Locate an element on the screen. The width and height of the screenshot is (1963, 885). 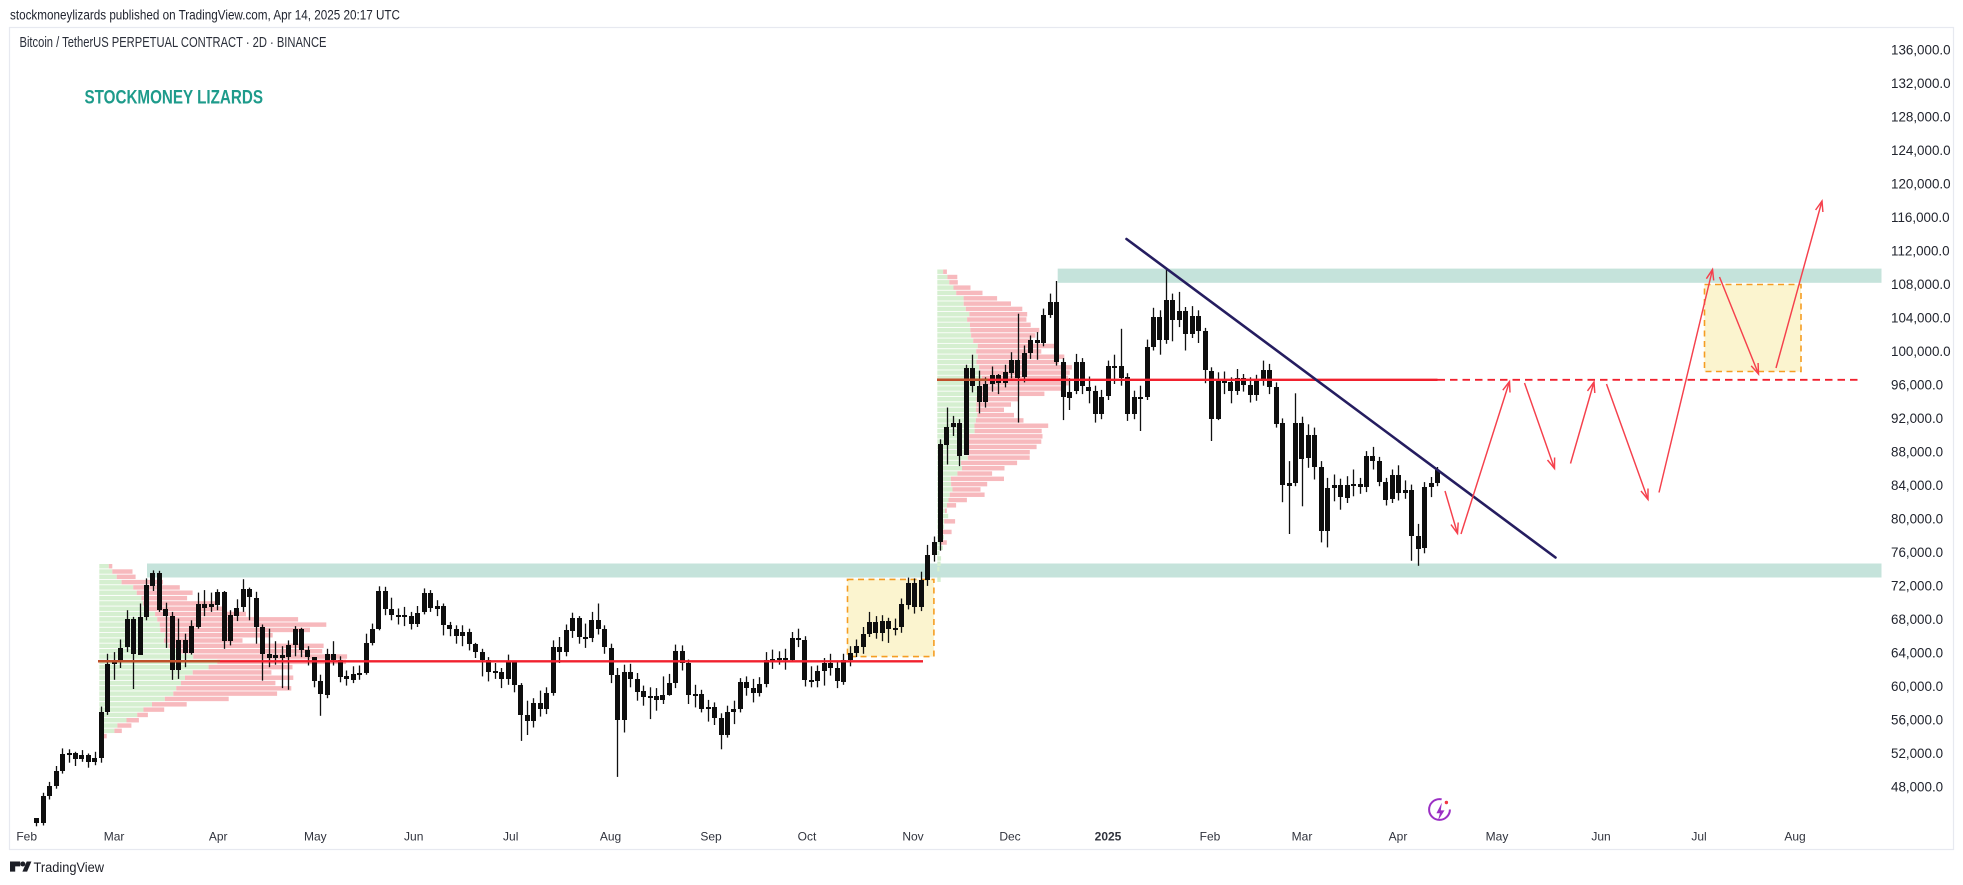
svg-text: 136,000.0 is located at coordinates (1921, 50).